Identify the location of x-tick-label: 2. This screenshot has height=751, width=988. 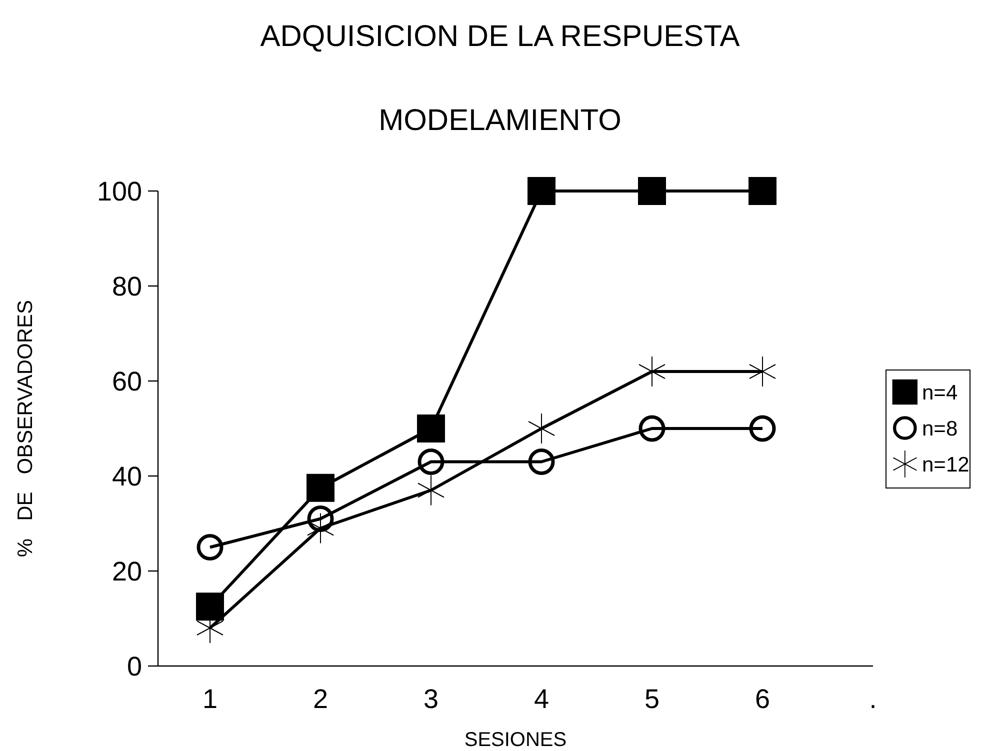
(320, 699).